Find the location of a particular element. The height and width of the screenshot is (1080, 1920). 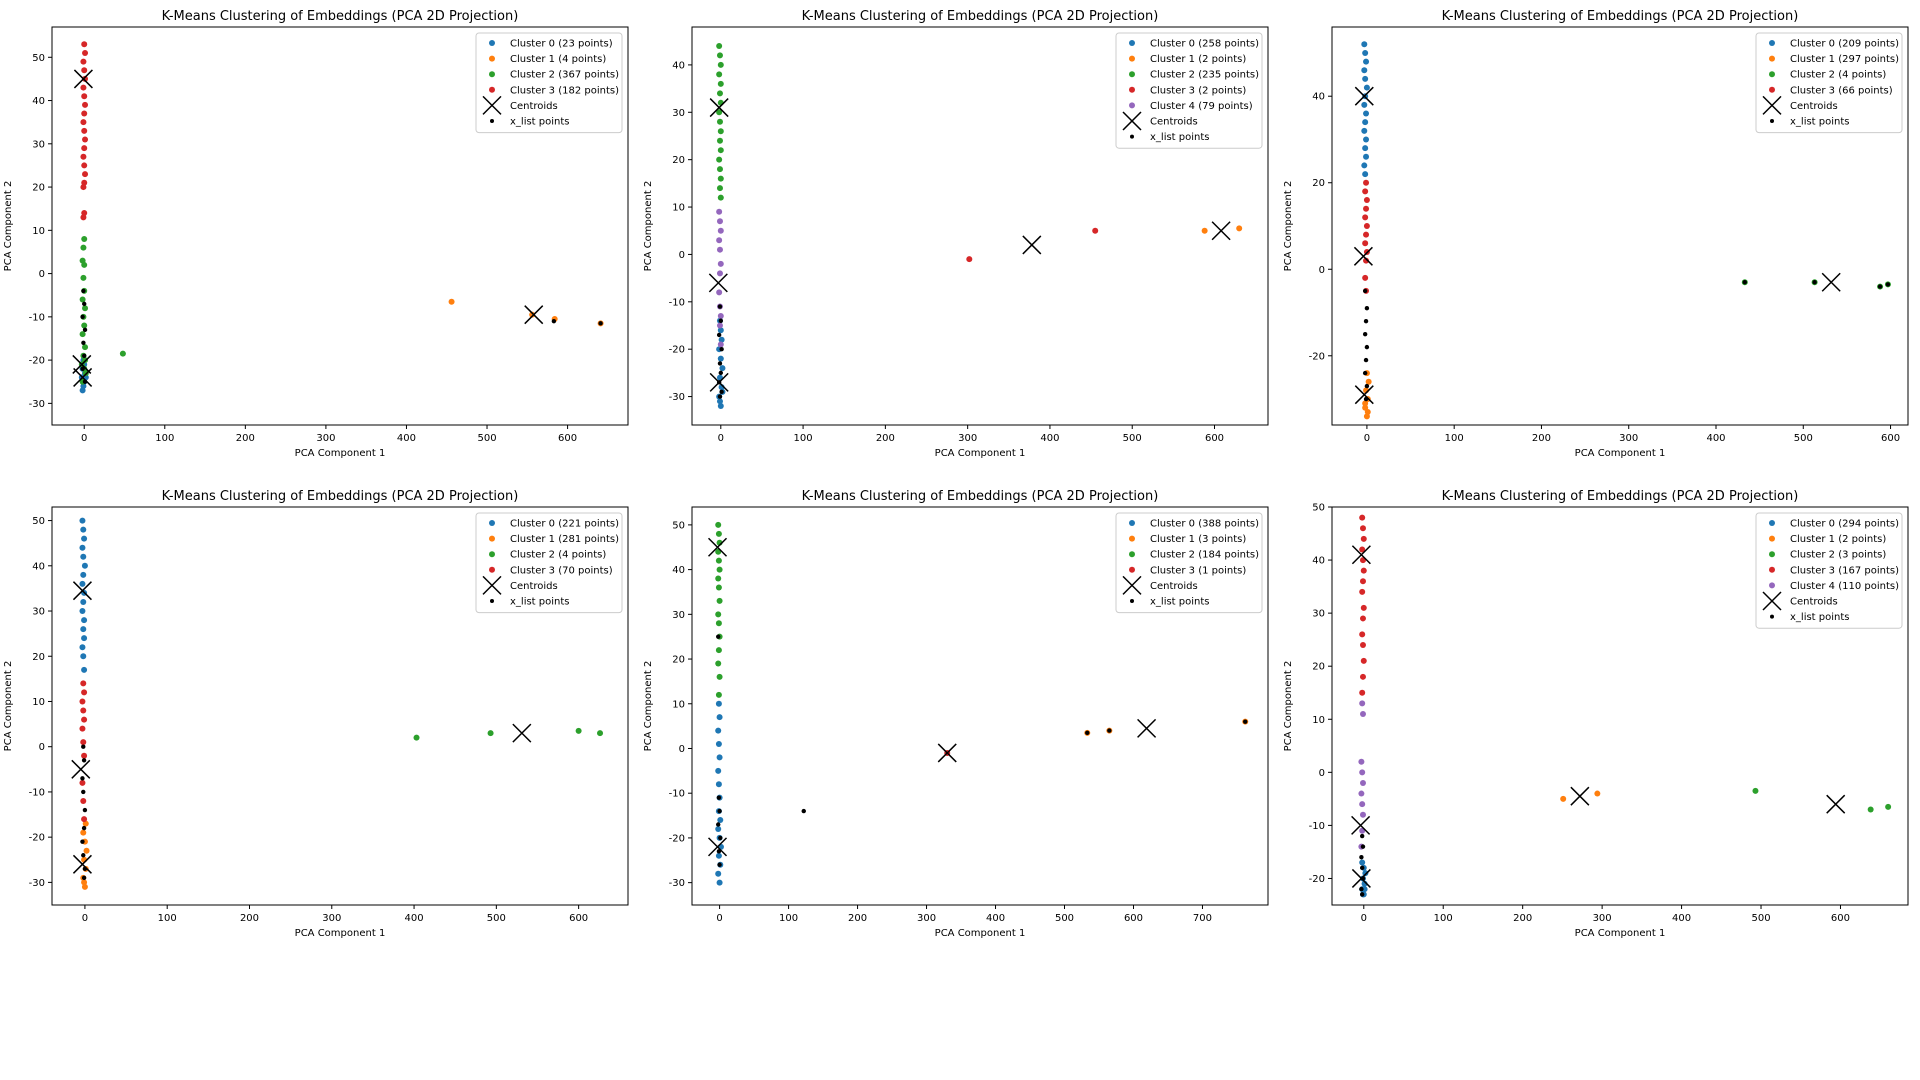

x-tick-label: 0 is located at coordinates (85, 918).